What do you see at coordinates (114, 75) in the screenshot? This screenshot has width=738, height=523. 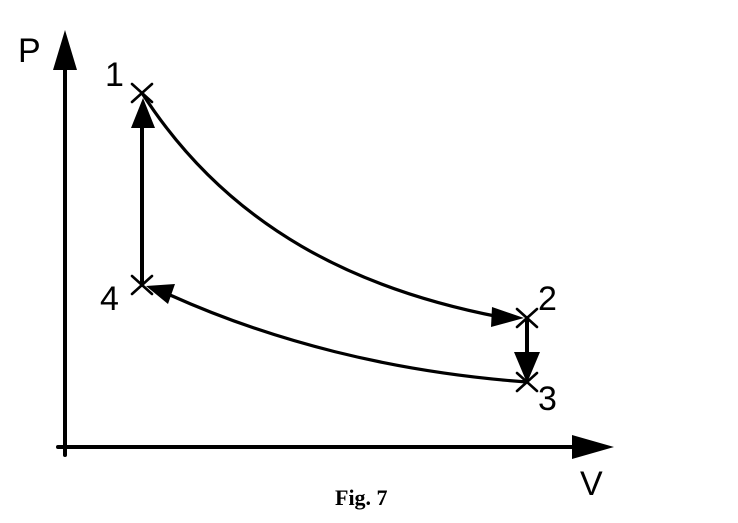 I see `point-1-label: 1` at bounding box center [114, 75].